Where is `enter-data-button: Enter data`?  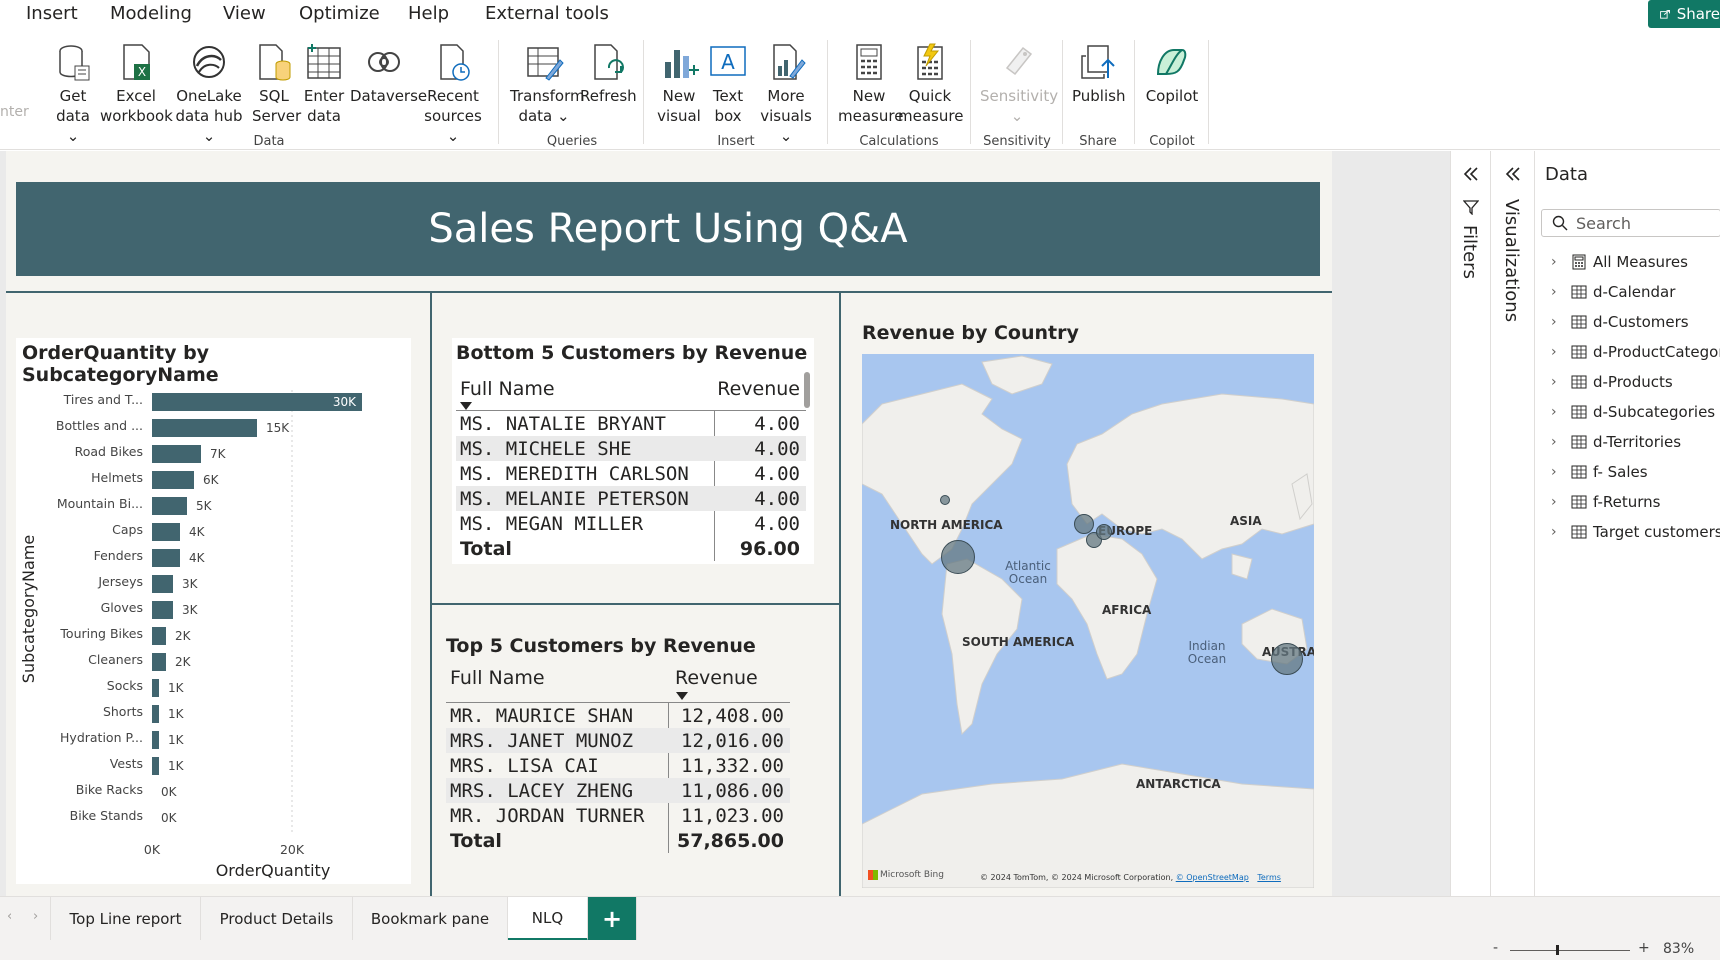 enter-data-button: Enter data is located at coordinates (324, 84).